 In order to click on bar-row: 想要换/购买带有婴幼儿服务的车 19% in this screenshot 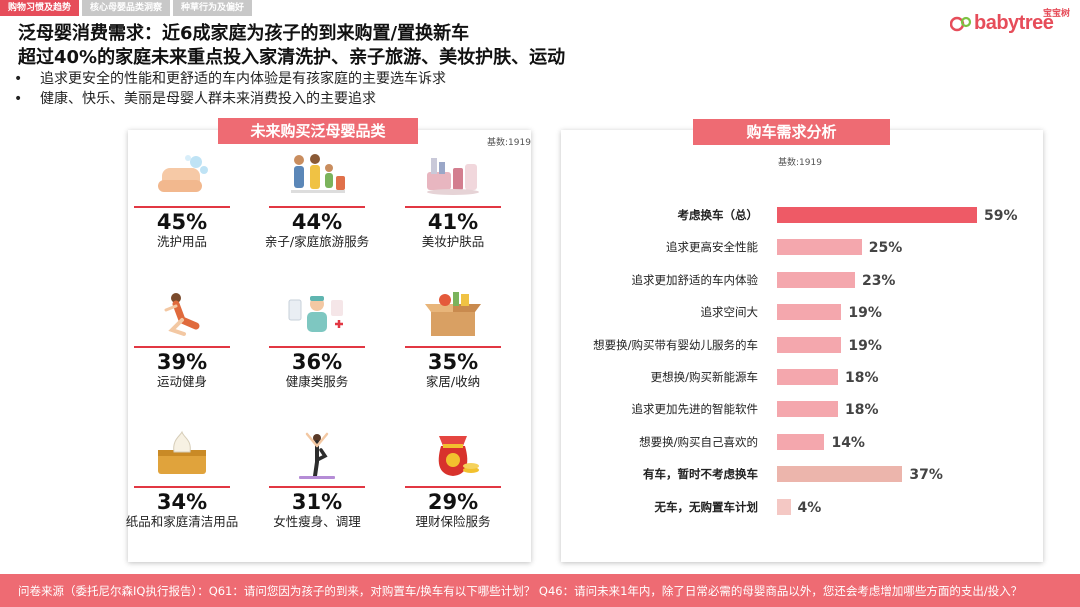, I will do `click(802, 345)`.